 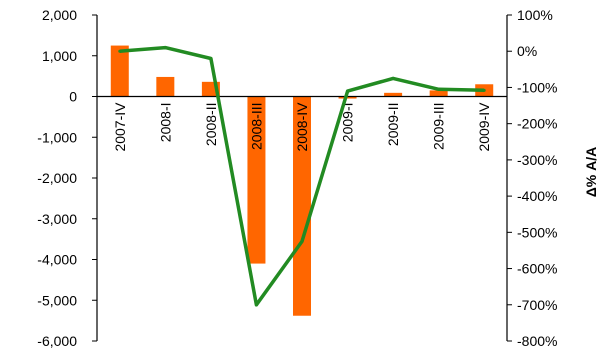 I want to click on left-tick-label: 2,000, so click(x=59, y=15).